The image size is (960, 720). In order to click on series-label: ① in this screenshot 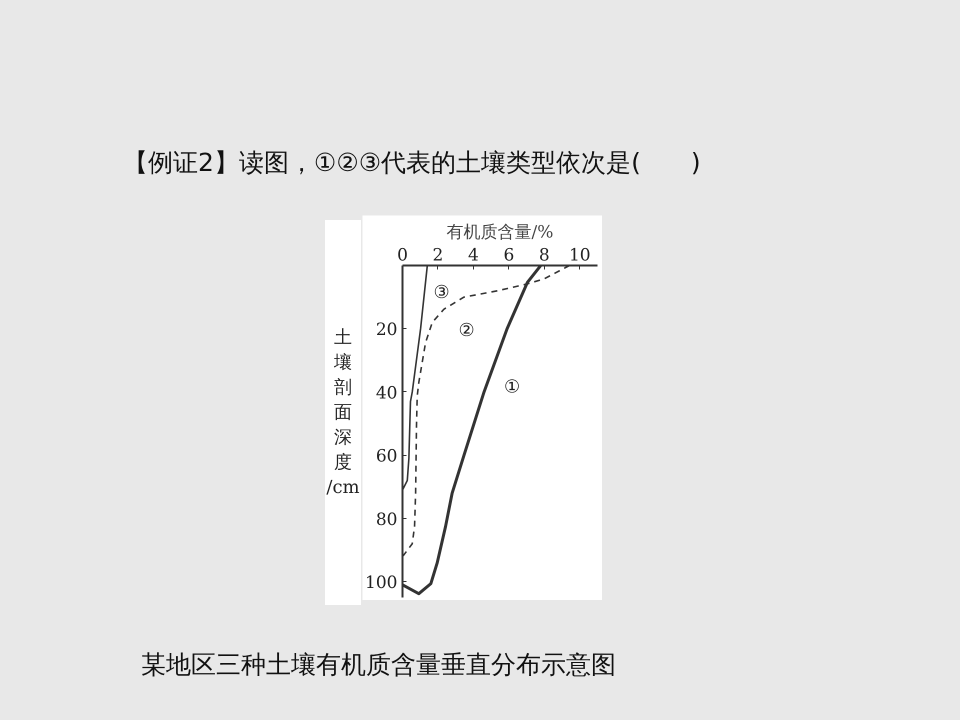, I will do `click(512, 387)`.